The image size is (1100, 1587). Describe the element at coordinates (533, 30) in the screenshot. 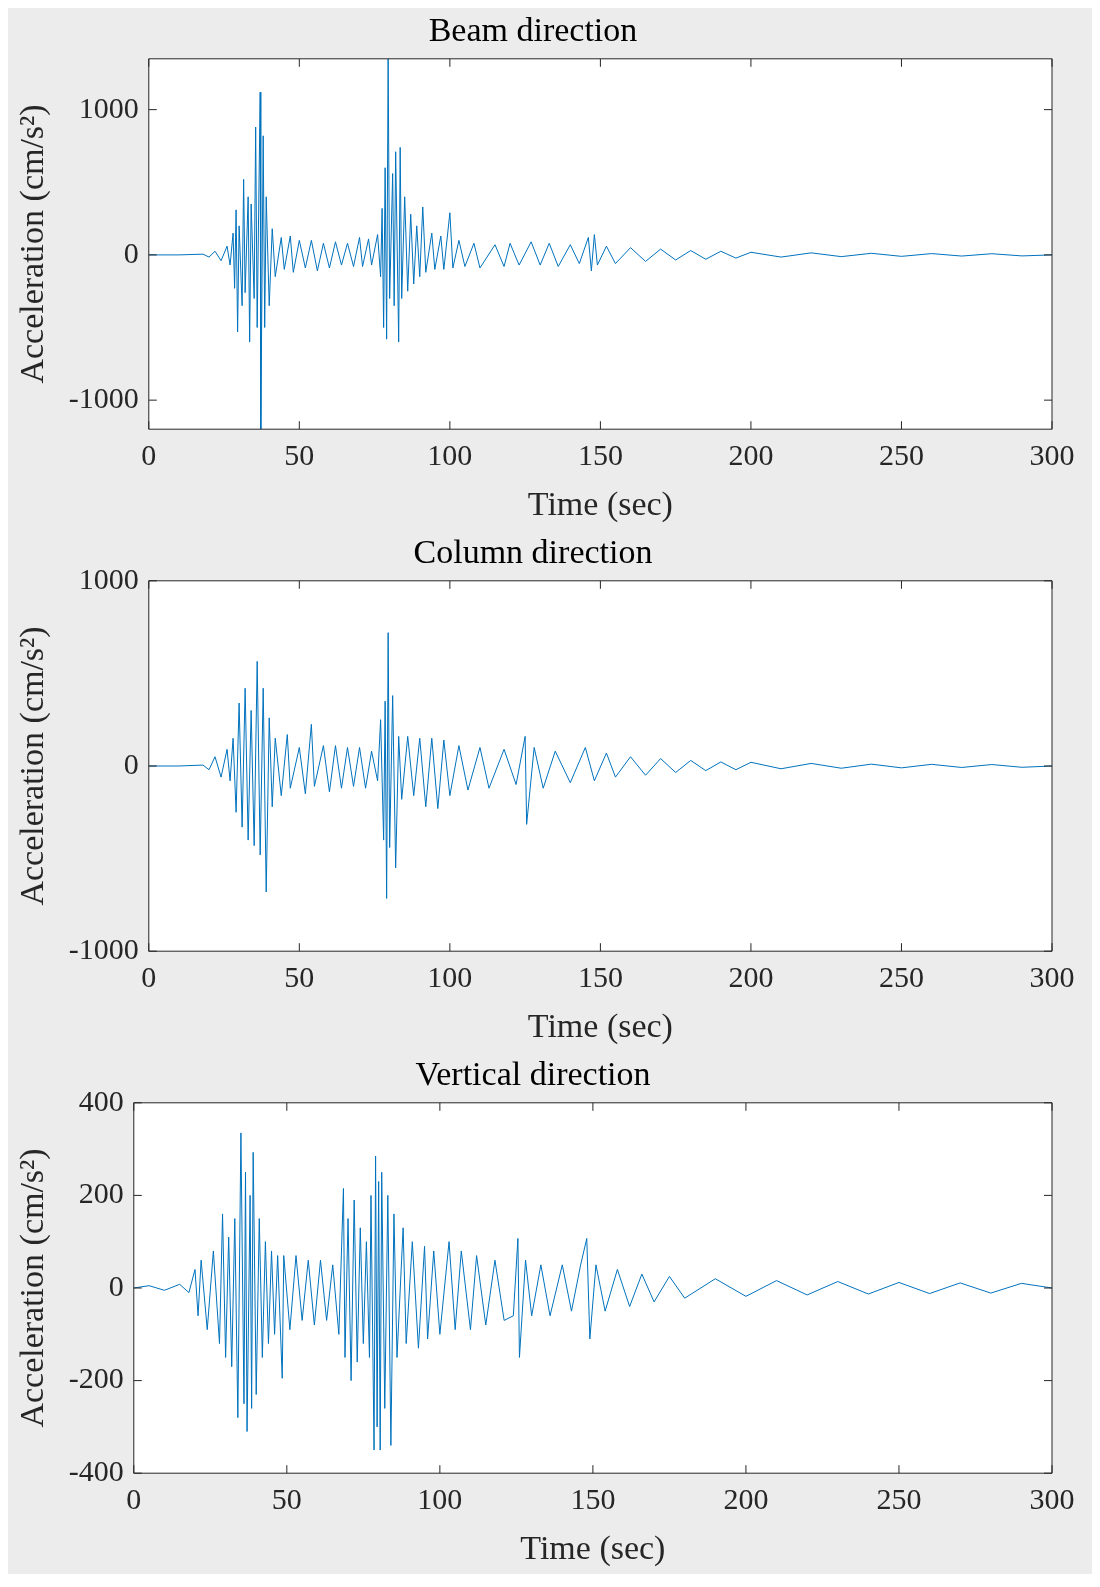

I see `chart-title: Beam direction` at that location.